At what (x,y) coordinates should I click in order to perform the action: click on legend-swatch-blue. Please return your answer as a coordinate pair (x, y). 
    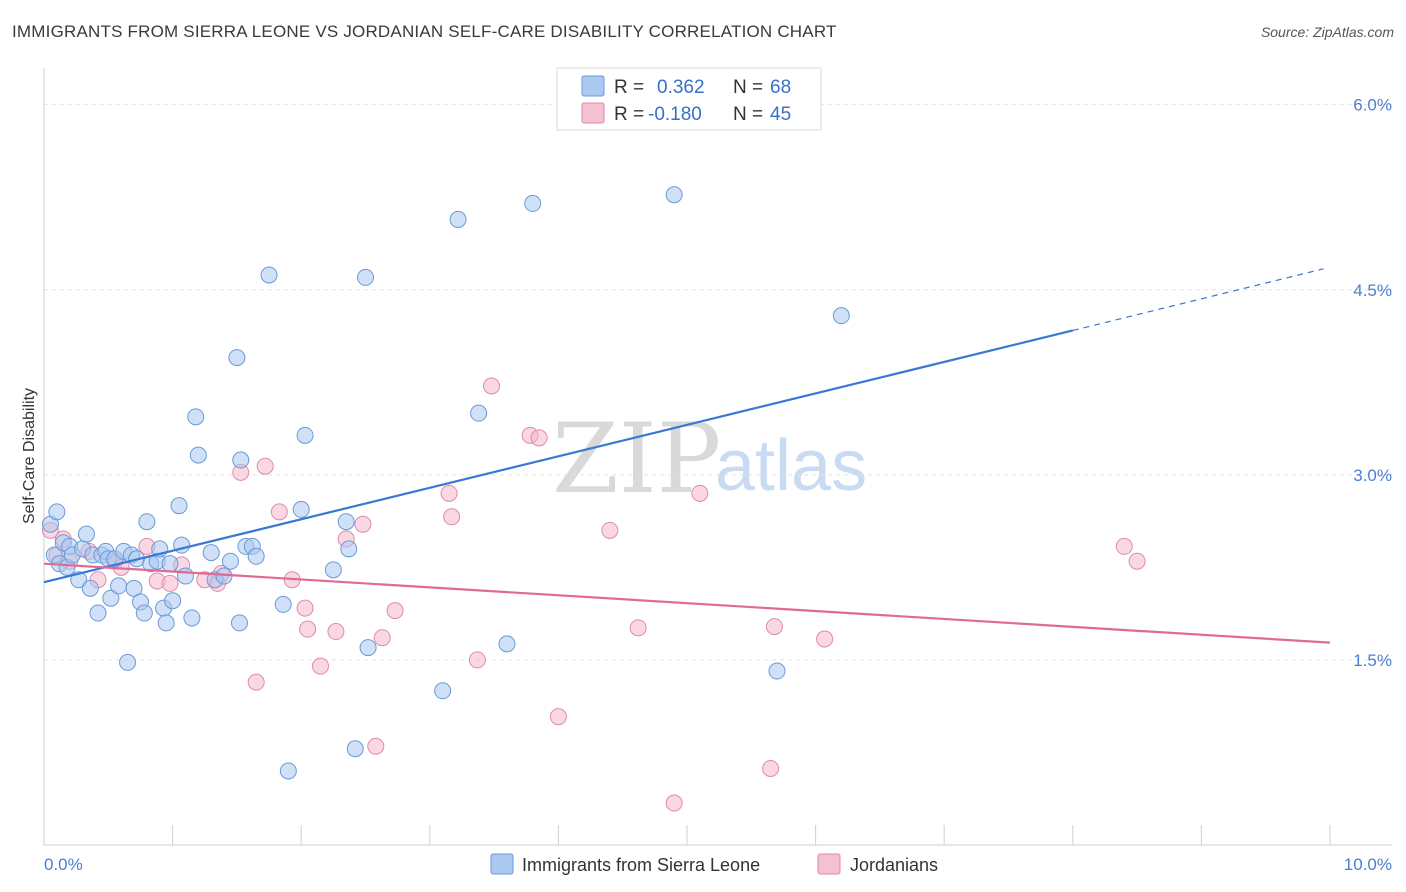
    Looking at the image, I should click on (593, 86).